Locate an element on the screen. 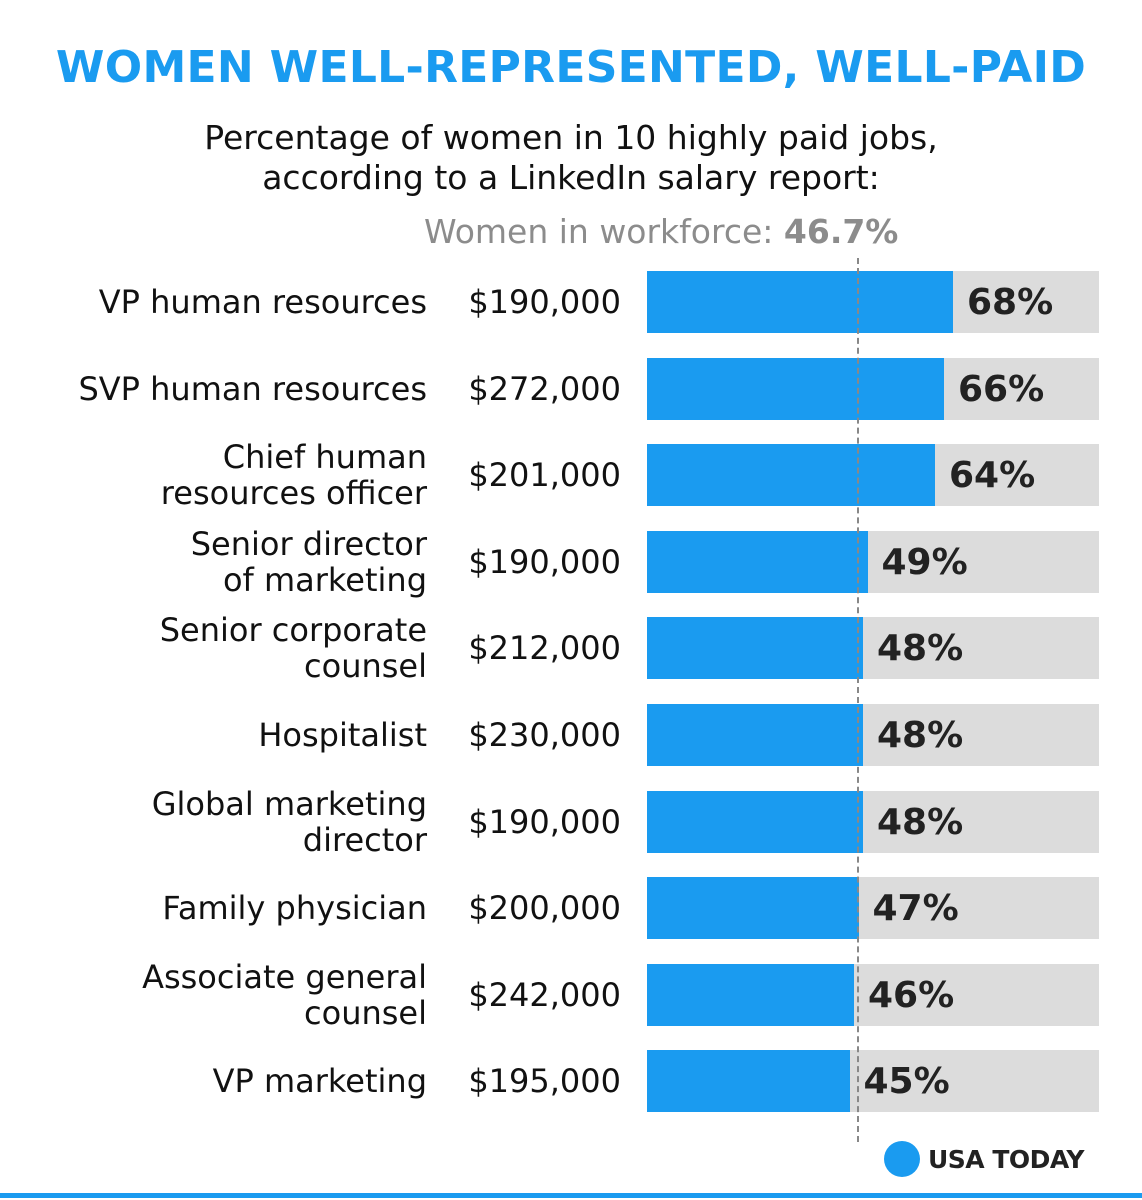  chart-row: VP human resources $190,000 68% is located at coordinates (571, 302).